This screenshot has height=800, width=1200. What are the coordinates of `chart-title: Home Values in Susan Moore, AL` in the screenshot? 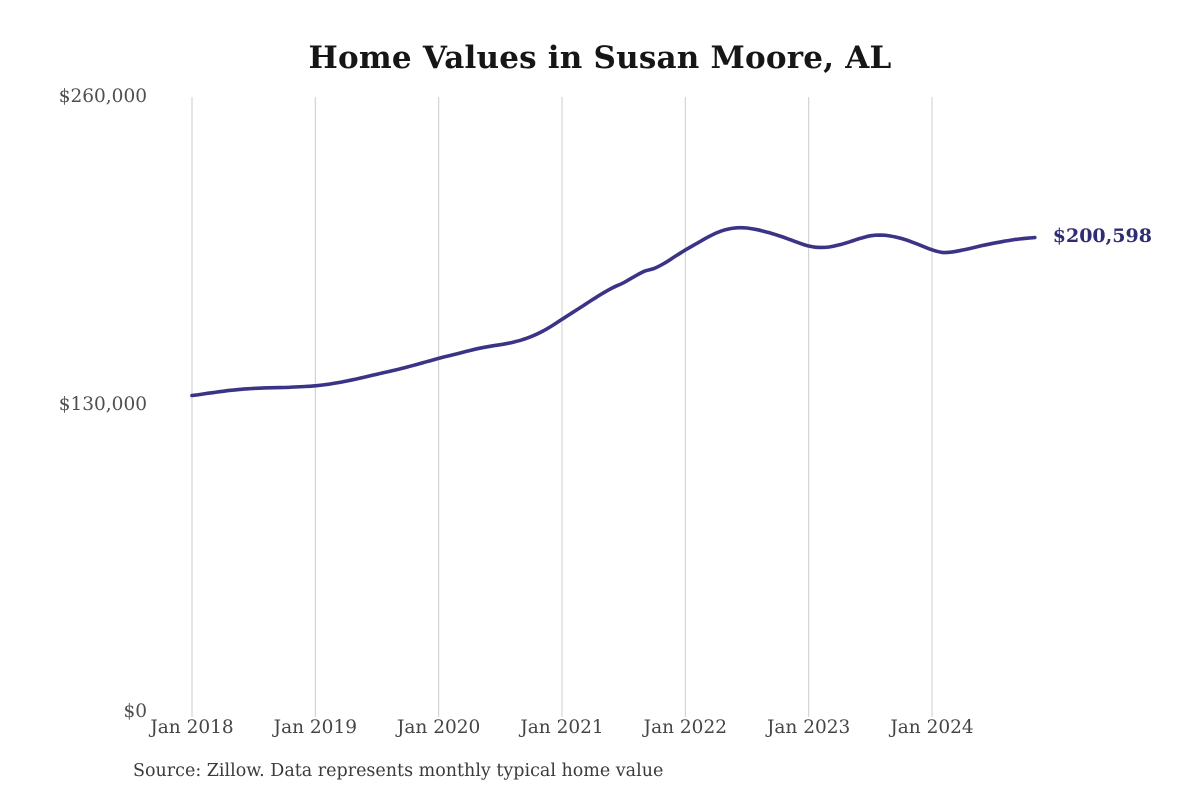 It's located at (600, 58).